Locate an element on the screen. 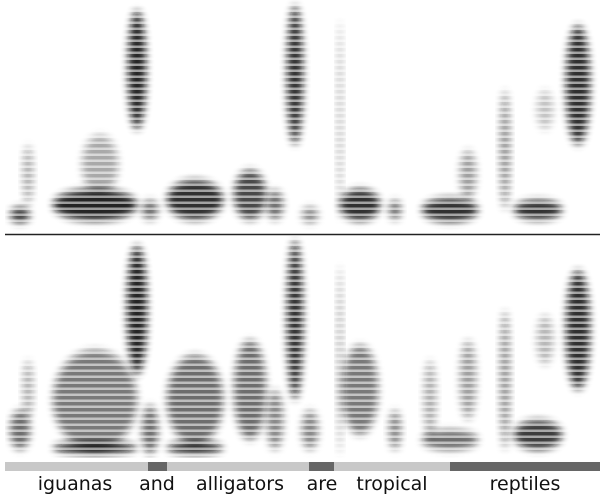  word-label: iguanas is located at coordinates (75, 484).